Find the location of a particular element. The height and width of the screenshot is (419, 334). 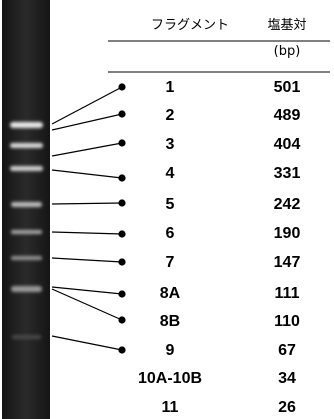

fragment-label: 9 is located at coordinates (170, 350).